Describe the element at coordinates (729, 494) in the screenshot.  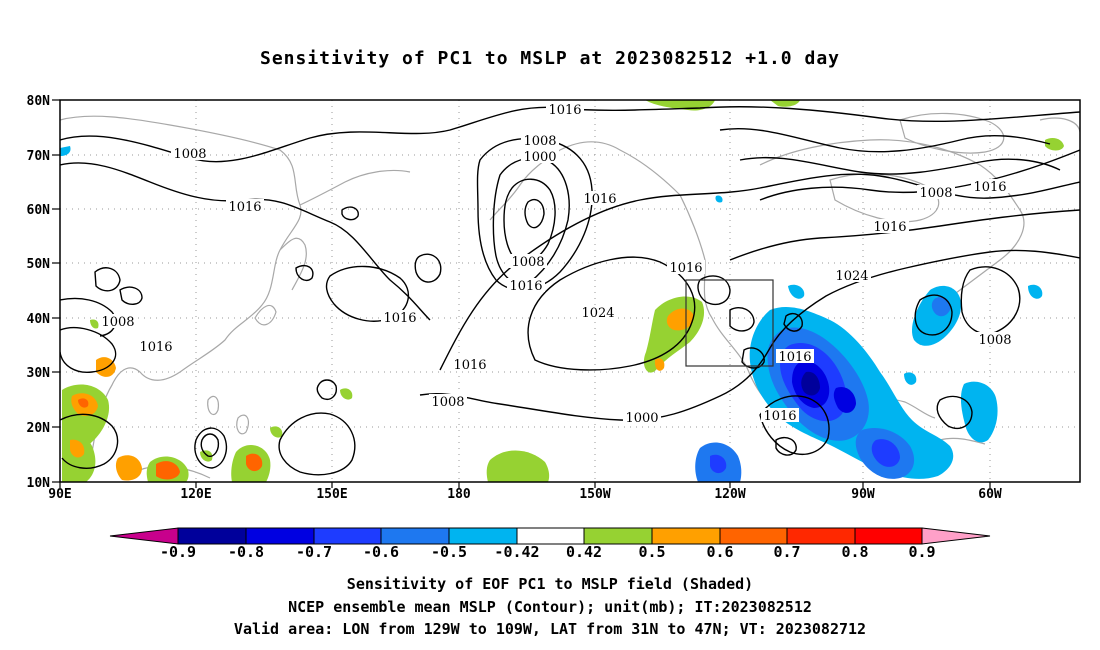
I see `lon-label: 120W` at that location.